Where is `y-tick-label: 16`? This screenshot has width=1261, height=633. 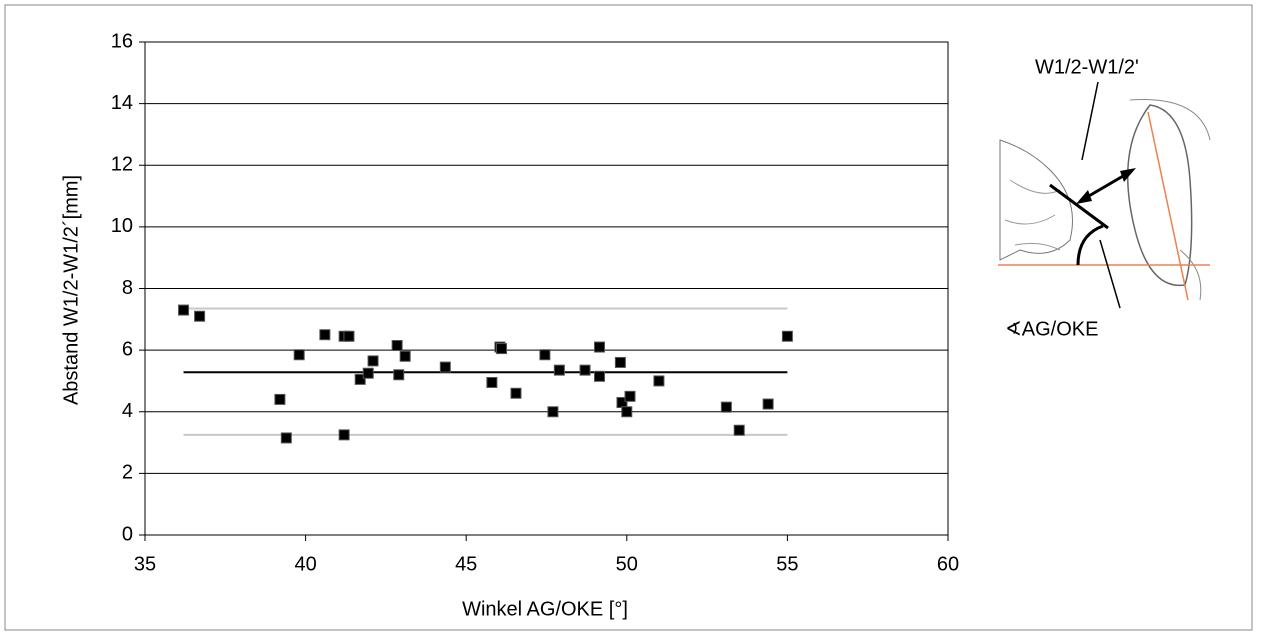
y-tick-label: 16 is located at coordinates (122, 41).